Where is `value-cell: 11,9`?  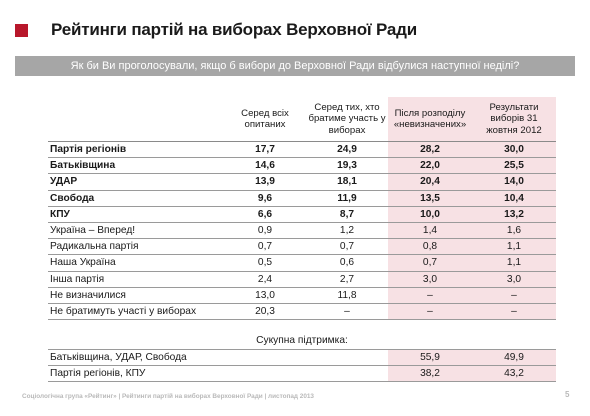
value-cell: 11,9 is located at coordinates (347, 198).